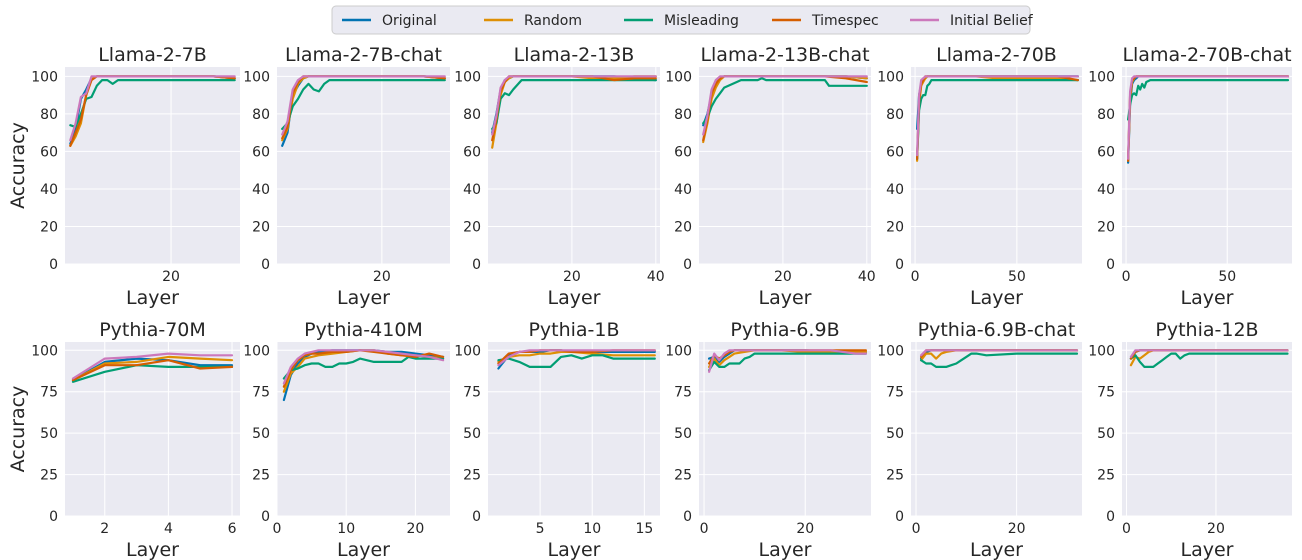 The width and height of the screenshot is (1302, 560). I want to click on panel-title: Llama-2-13B, so click(574, 55).